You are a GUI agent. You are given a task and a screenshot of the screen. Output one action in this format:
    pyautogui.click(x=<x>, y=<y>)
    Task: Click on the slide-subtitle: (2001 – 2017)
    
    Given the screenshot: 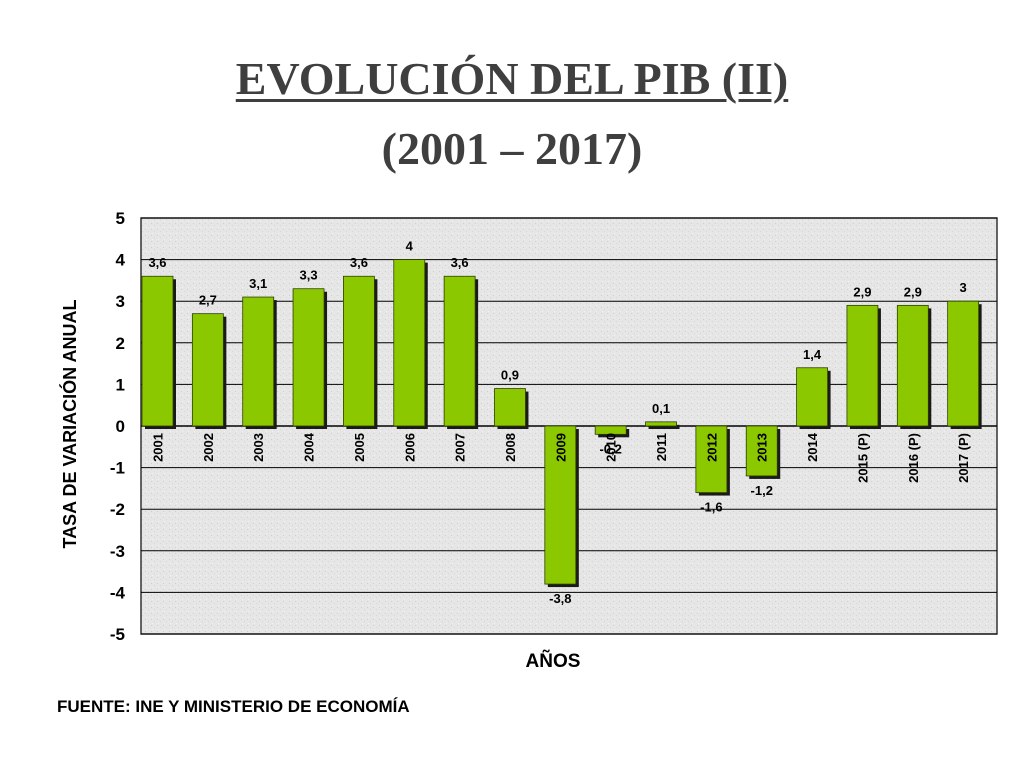 What is the action you would take?
    pyautogui.click(x=512, y=148)
    